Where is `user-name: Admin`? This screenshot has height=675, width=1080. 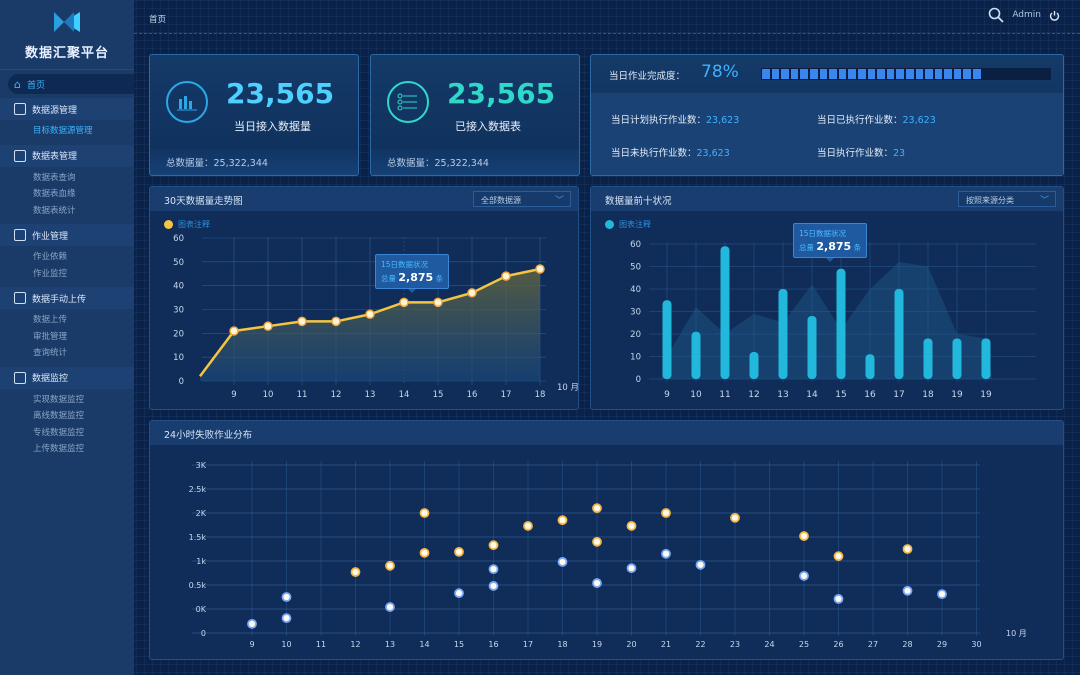 user-name: Admin is located at coordinates (1026, 15).